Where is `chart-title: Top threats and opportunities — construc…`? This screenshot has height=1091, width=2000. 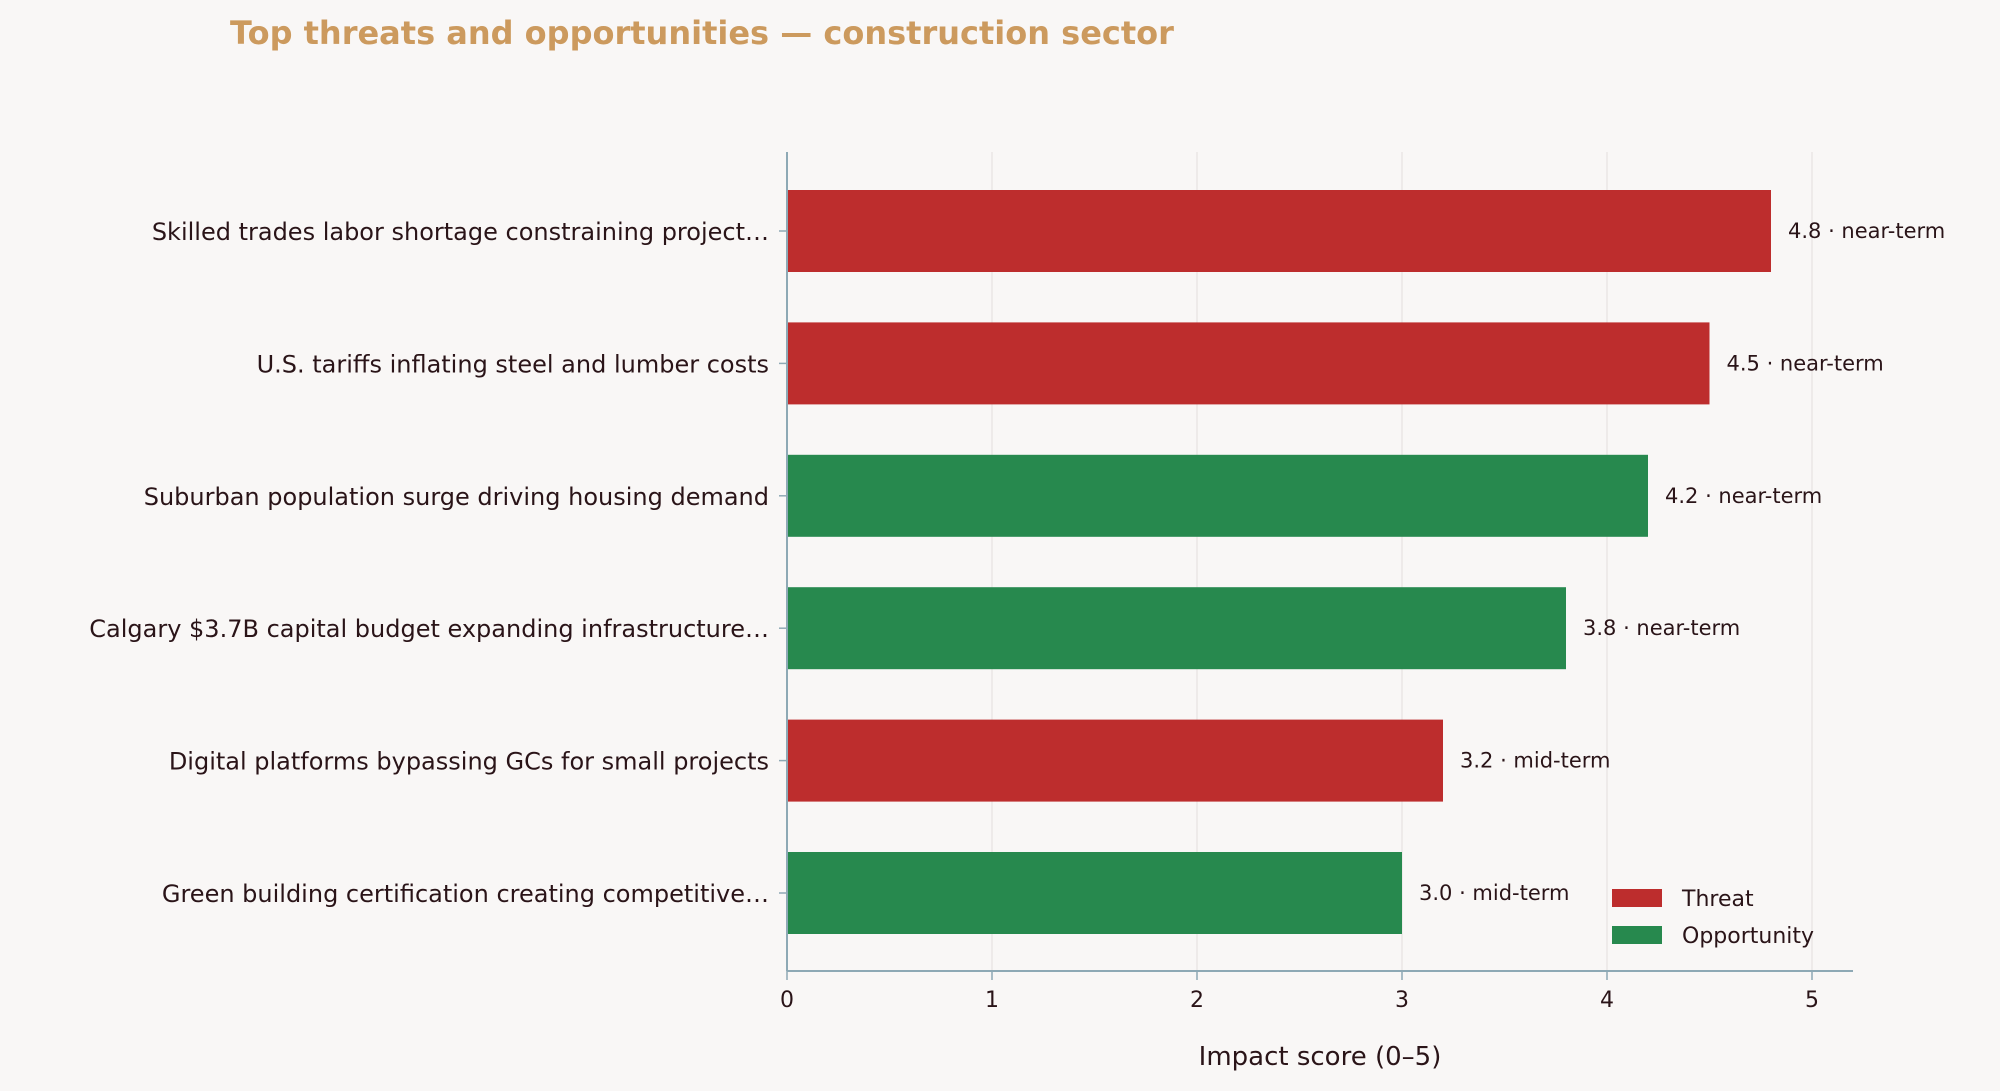
chart-title: Top threats and opportunities — construc… is located at coordinates (702, 33).